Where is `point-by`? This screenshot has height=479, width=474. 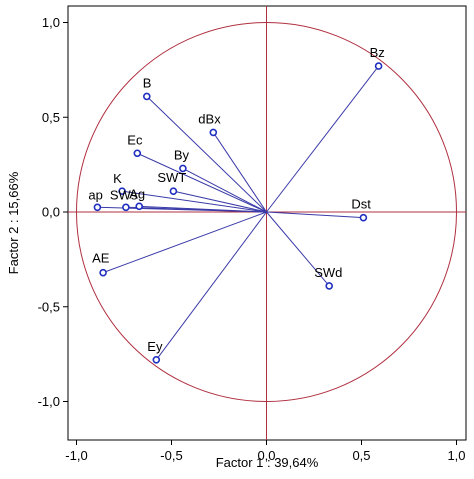
point-by is located at coordinates (183, 168).